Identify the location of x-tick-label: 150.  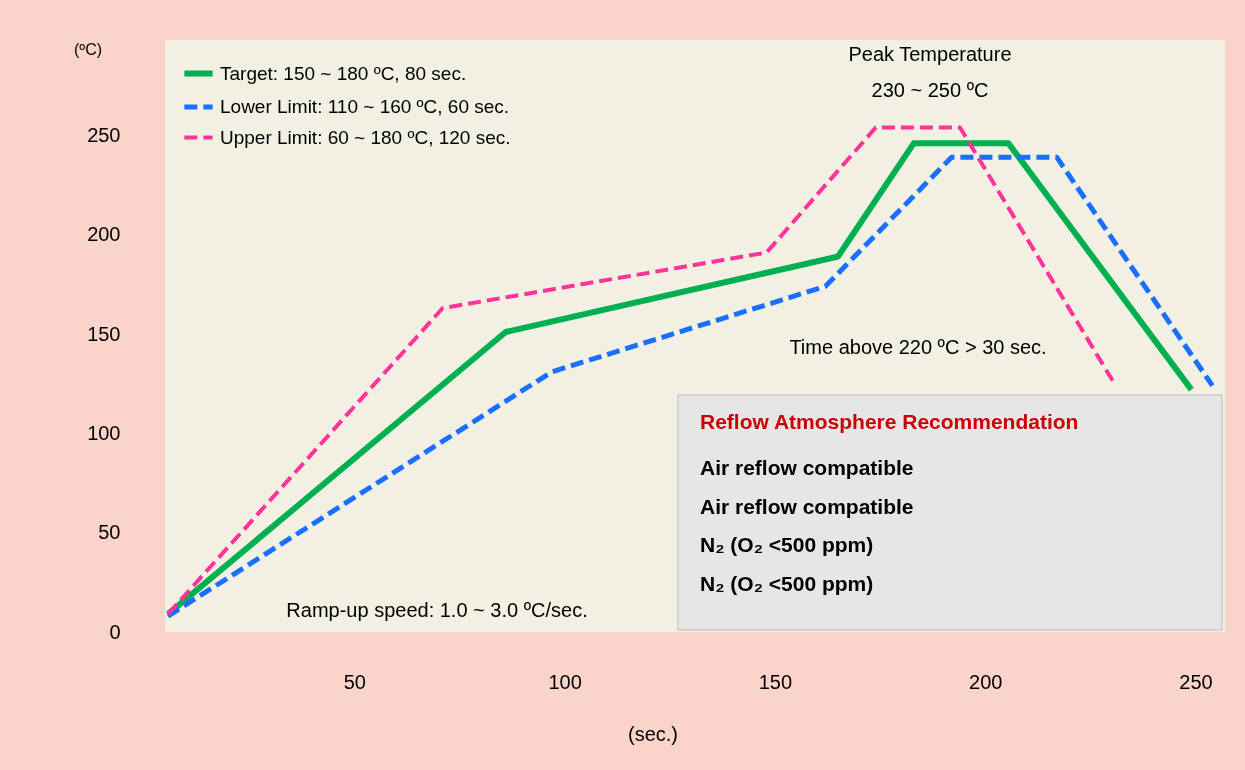
(775, 681).